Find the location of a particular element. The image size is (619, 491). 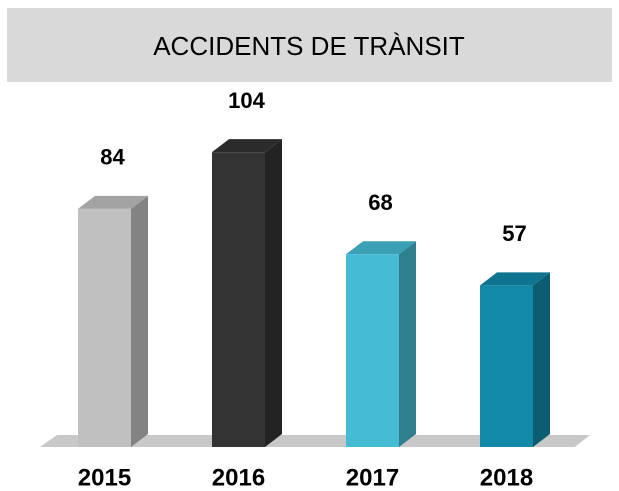

x-tick-label: 2016 is located at coordinates (238, 477).